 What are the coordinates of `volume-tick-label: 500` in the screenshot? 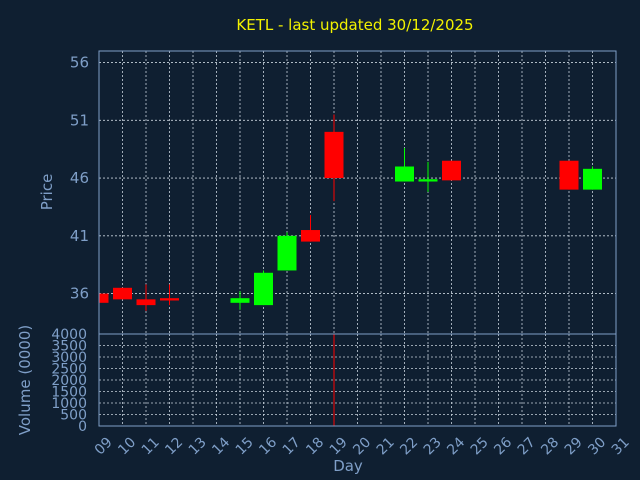 It's located at (73, 416).